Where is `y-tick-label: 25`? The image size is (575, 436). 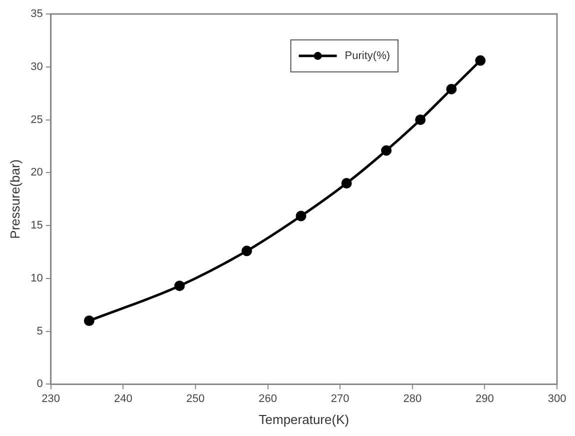
y-tick-label: 25 is located at coordinates (36, 120).